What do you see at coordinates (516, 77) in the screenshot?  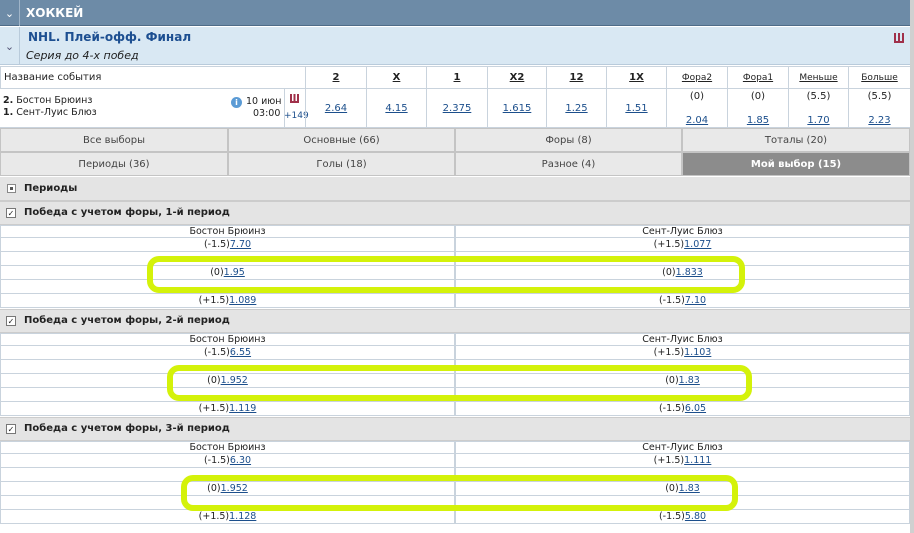 I see `column-header: X2` at bounding box center [516, 77].